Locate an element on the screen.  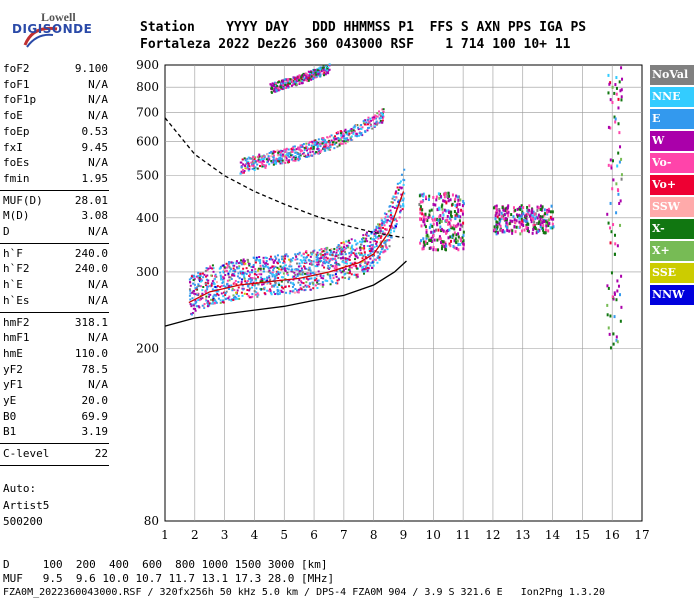
param-row: h`F2 240.0 is located at coordinates (55, 268).